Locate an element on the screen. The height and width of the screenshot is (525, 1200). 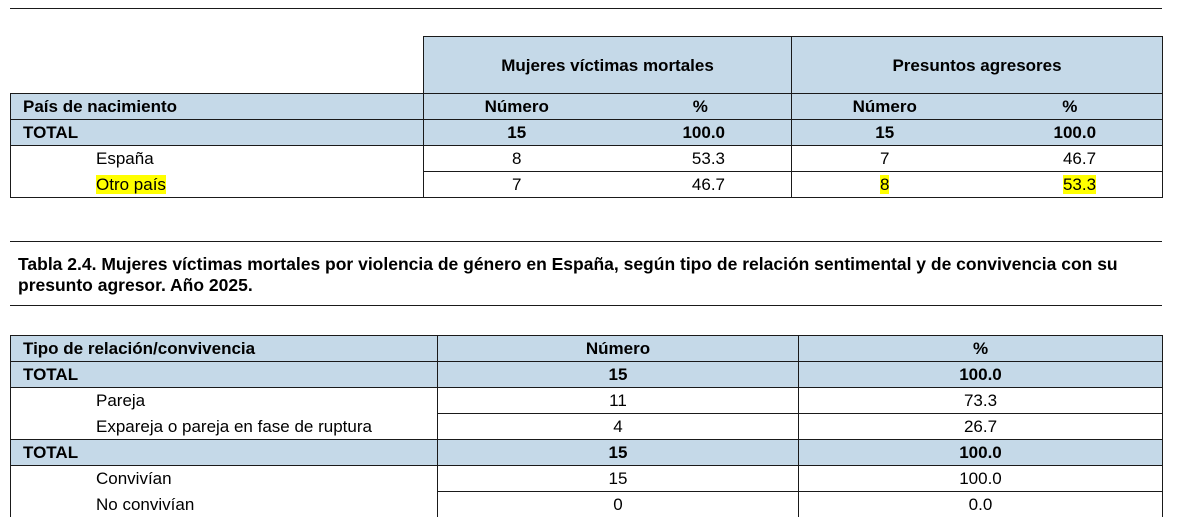
table-row: Convivían 15 100.0 is located at coordinates (586, 478).